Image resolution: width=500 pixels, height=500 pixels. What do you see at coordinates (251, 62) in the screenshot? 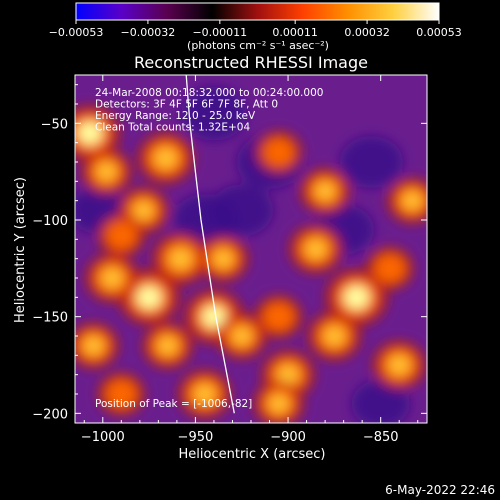
I see `chart-title: Reconstructed RHESSI Image` at bounding box center [251, 62].